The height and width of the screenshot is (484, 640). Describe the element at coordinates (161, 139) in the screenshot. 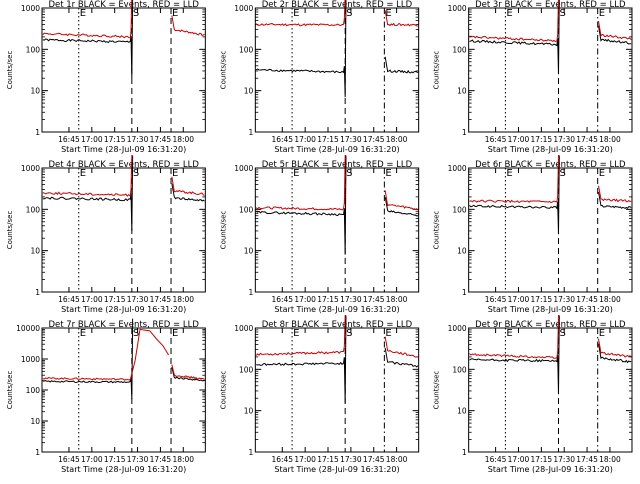

I see `x-tick-label: 17:45` at that location.